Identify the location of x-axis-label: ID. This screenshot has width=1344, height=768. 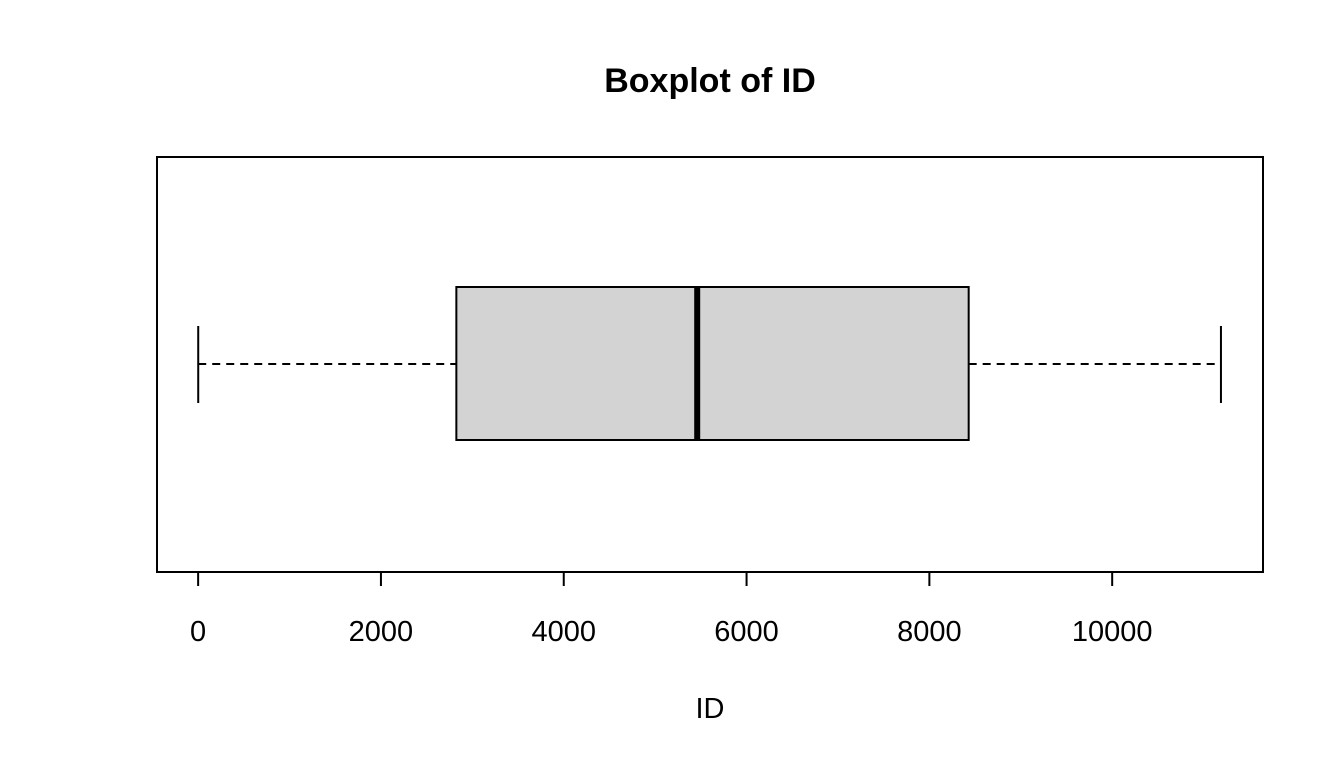
(710, 709).